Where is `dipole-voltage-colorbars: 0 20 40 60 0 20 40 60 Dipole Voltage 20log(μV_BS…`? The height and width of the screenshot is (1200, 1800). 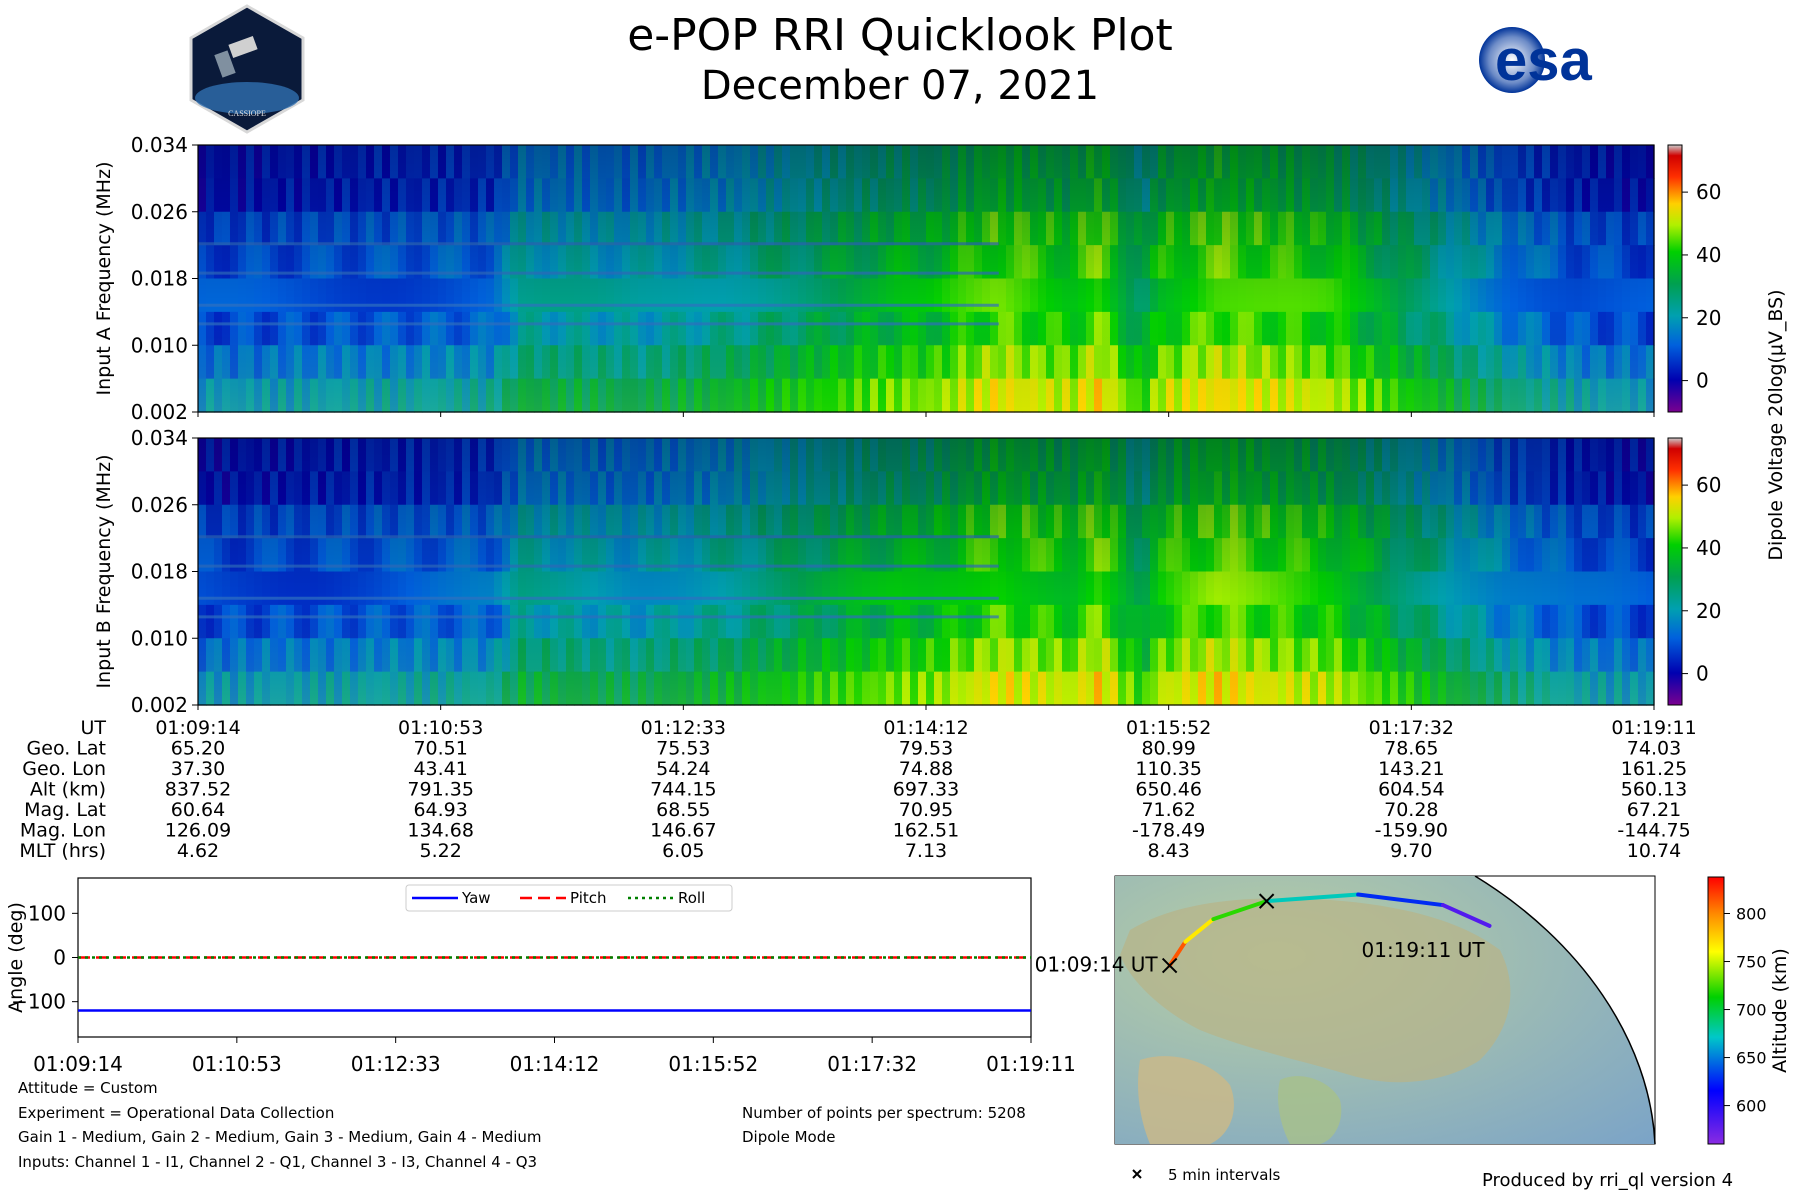
dipole-voltage-colorbars: 0 20 40 60 0 20 40 60 Dipole Voltage 20log(μV_BS… is located at coordinates (1727, 425).